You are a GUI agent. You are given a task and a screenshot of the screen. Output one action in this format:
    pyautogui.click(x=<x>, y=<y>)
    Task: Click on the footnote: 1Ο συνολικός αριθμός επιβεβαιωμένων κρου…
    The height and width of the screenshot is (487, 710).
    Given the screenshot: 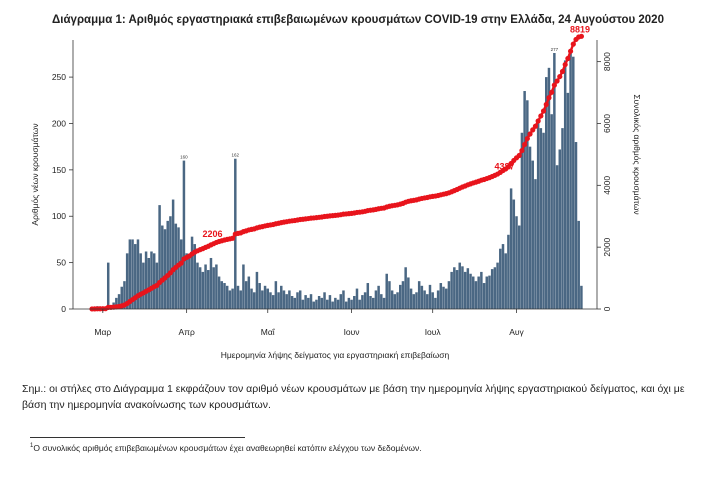 What is the action you would take?
    pyautogui.click(x=360, y=448)
    